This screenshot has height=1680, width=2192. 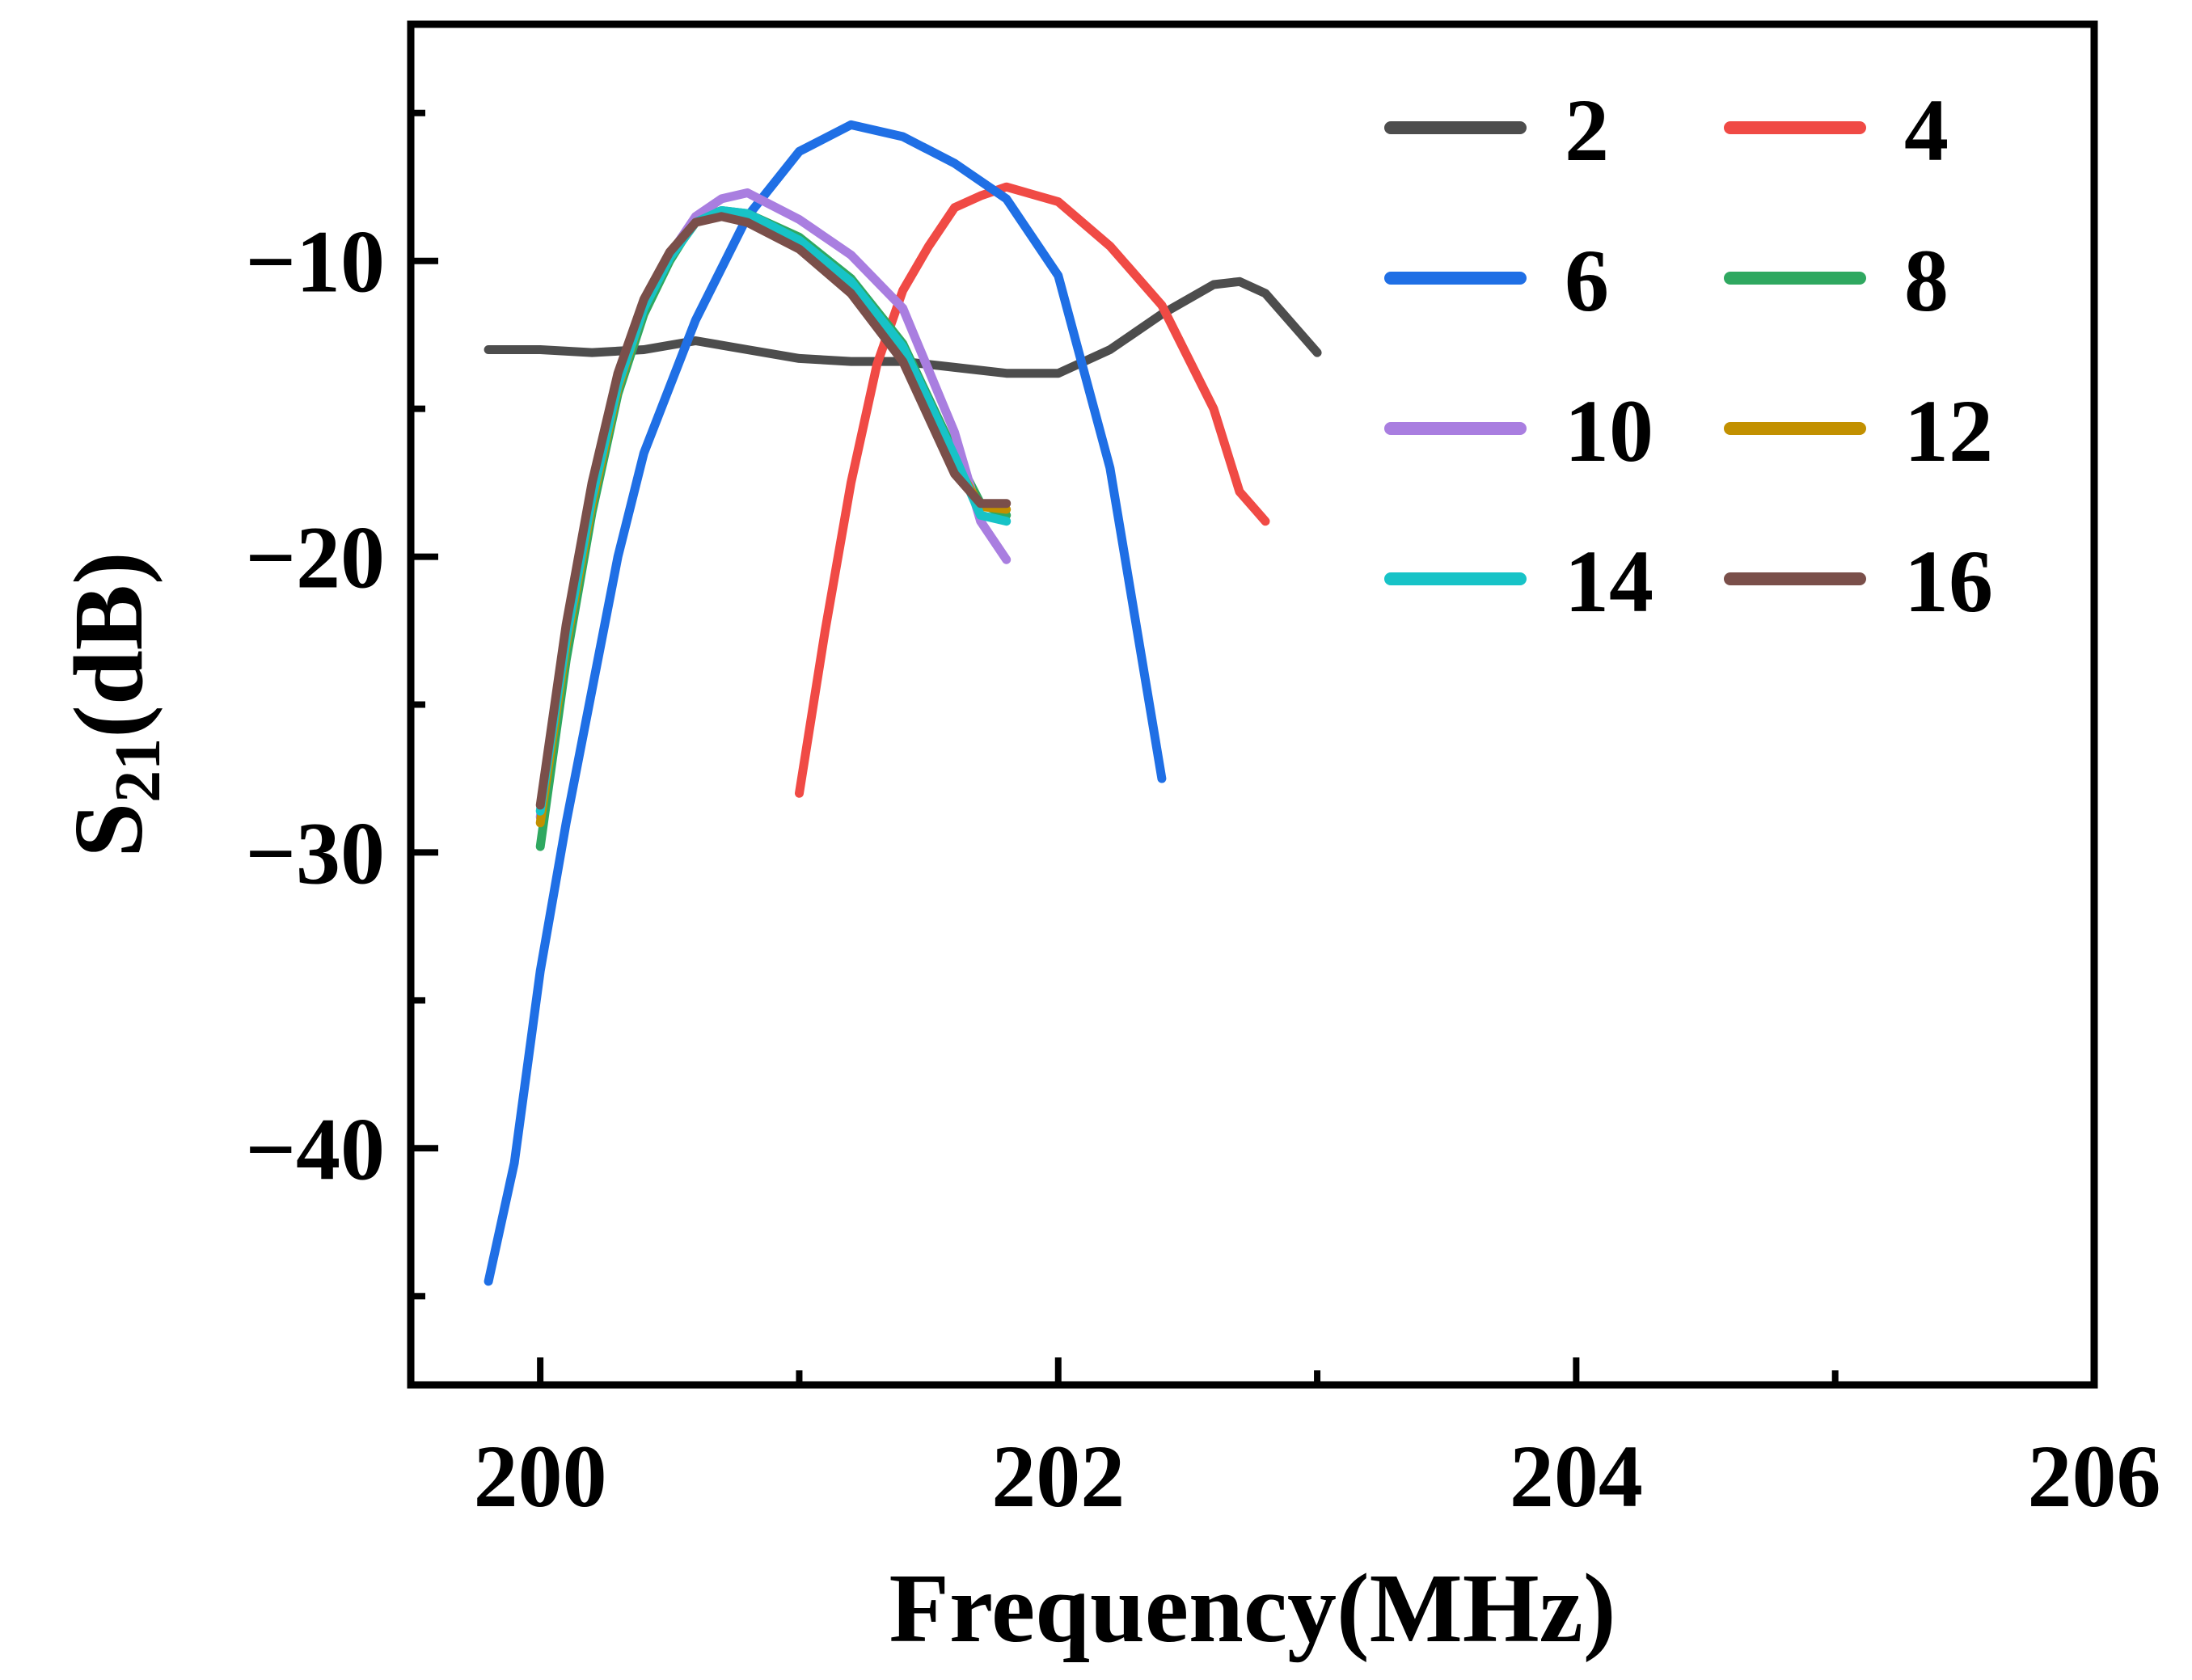 What do you see at coordinates (109, 830) in the screenshot?
I see `y-axis-title-base: S` at bounding box center [109, 830].